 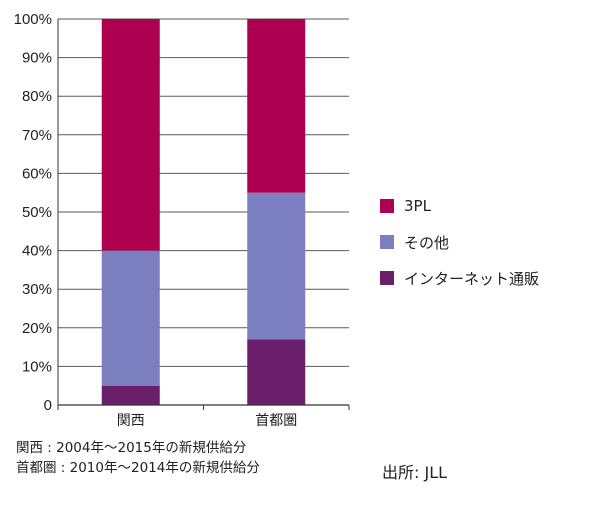 I want to click on y-tick-label: 20%, so click(x=37, y=328).